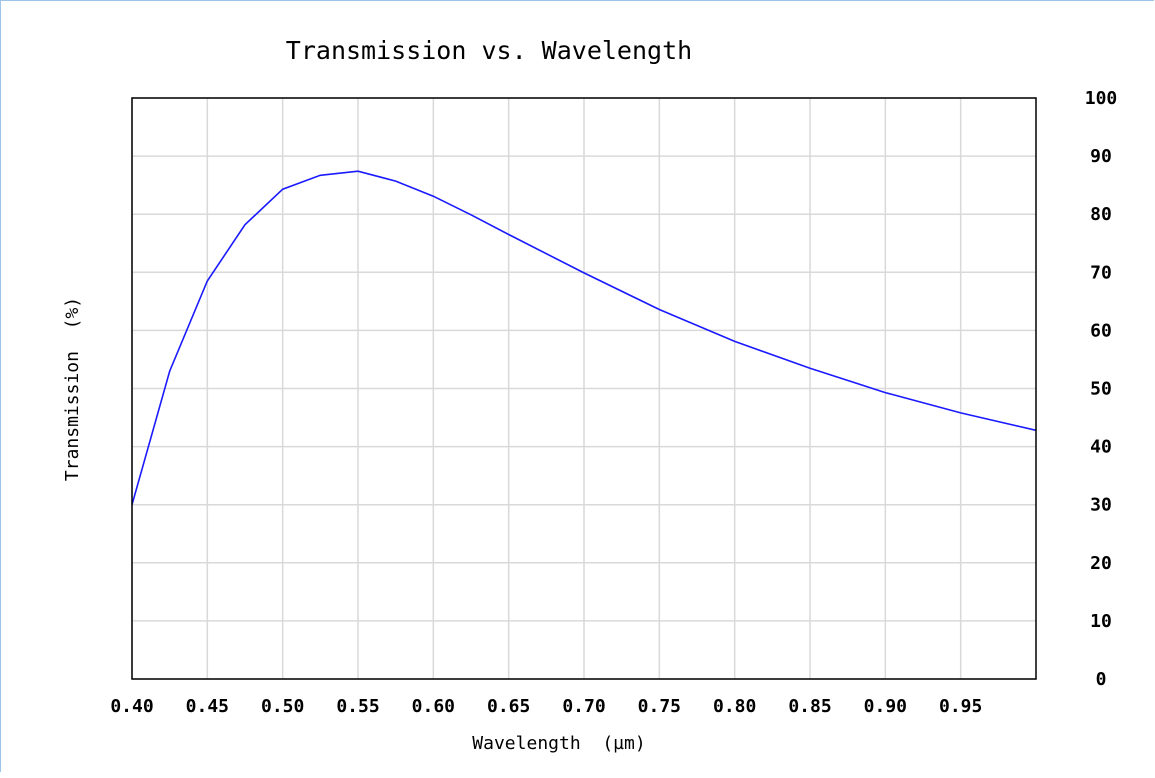  What do you see at coordinates (131, 706) in the screenshot?
I see `x-tick-label: 0.40` at bounding box center [131, 706].